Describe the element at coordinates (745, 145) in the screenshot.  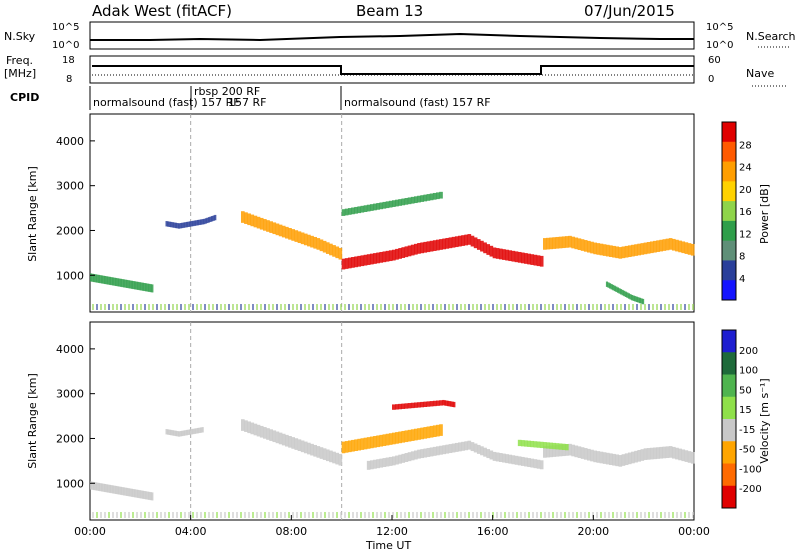
I see `colorbar-tick-label: 28` at that location.